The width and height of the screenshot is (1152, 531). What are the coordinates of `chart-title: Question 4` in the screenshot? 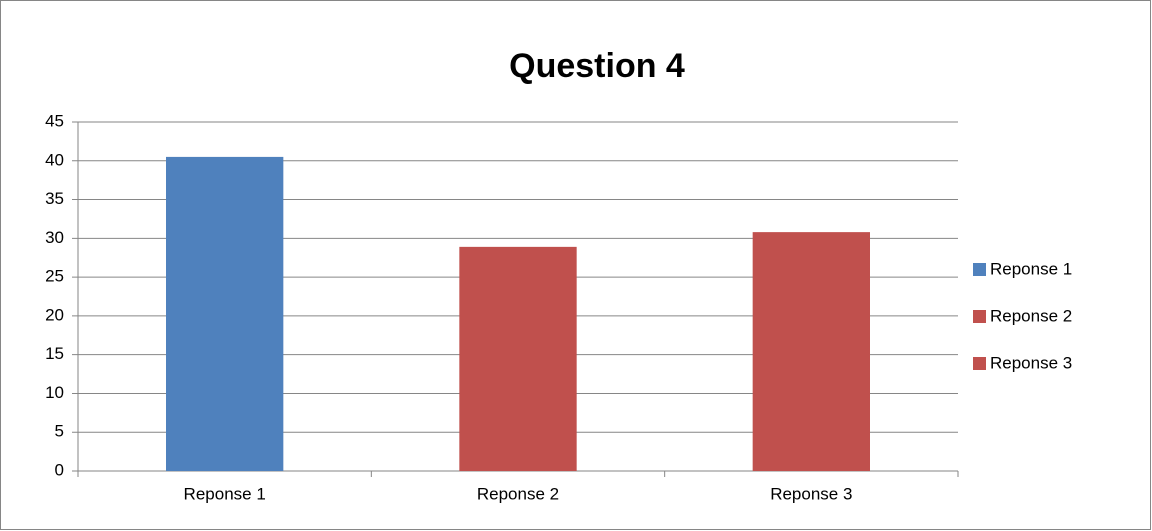 It's located at (597, 66).